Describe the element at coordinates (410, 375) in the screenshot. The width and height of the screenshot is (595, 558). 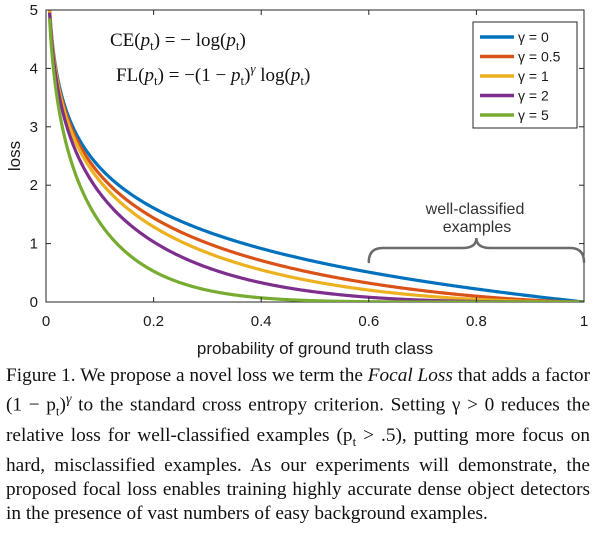
I see `caption-focal-loss: Focal Loss` at that location.